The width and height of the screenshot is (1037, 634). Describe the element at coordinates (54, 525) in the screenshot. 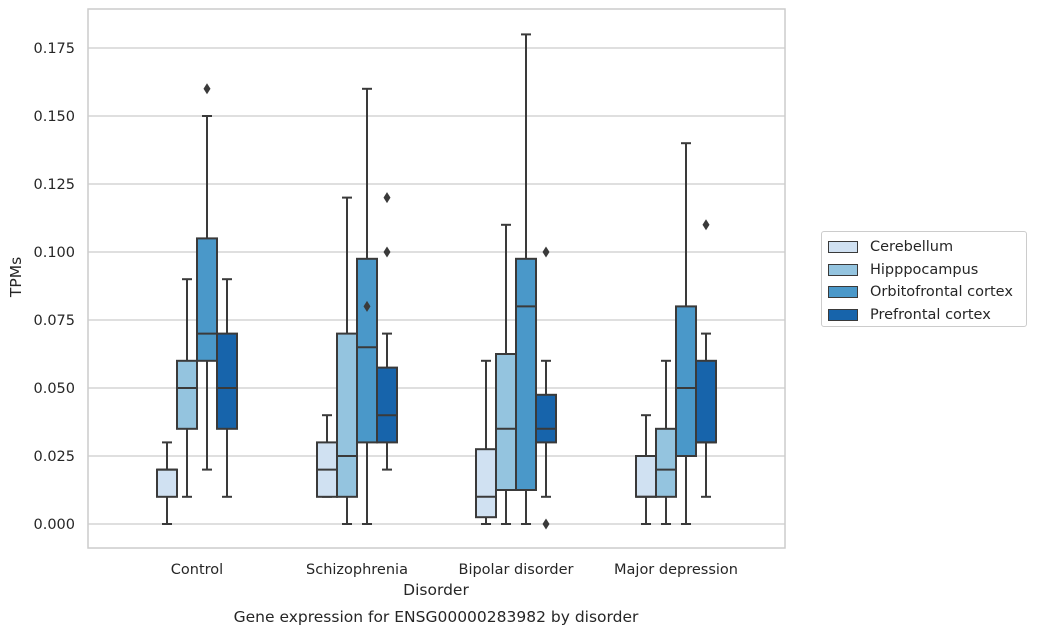

I see `y-tick-label: 0.000` at that location.